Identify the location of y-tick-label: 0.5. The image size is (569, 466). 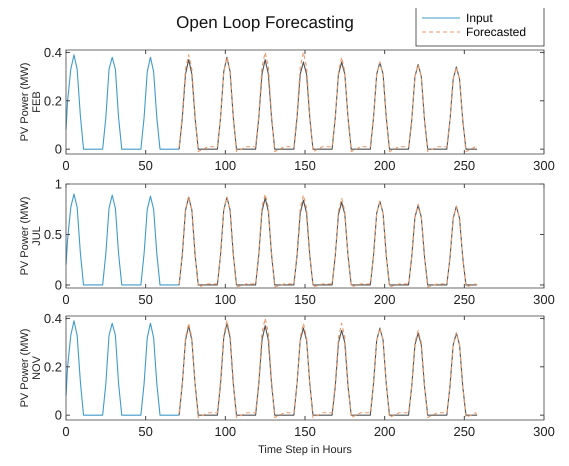
(53, 234).